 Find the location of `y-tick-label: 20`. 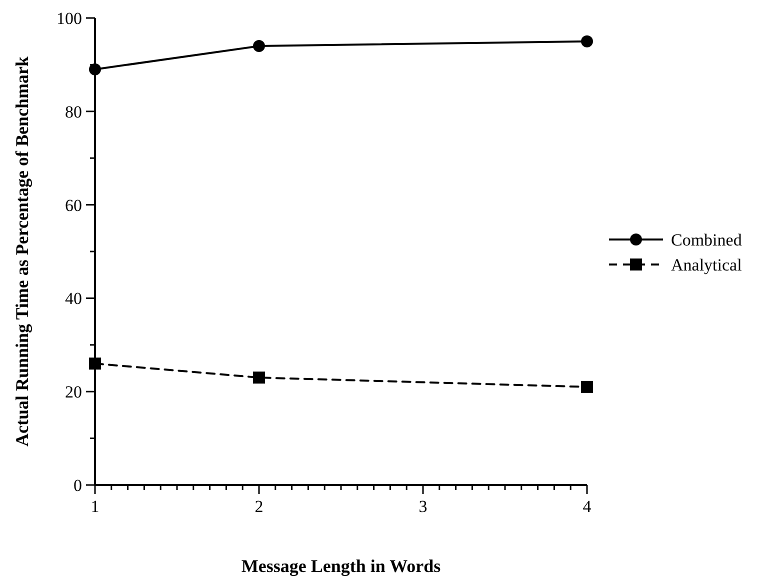

y-tick-label: 20 is located at coordinates (73, 392).